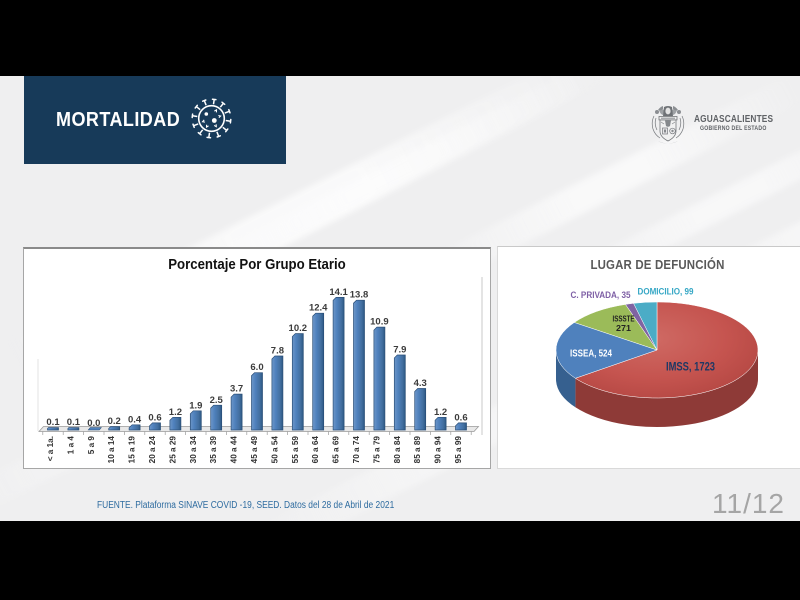  I want to click on svg-text: C. PRIVADA, 35, so click(601, 295).